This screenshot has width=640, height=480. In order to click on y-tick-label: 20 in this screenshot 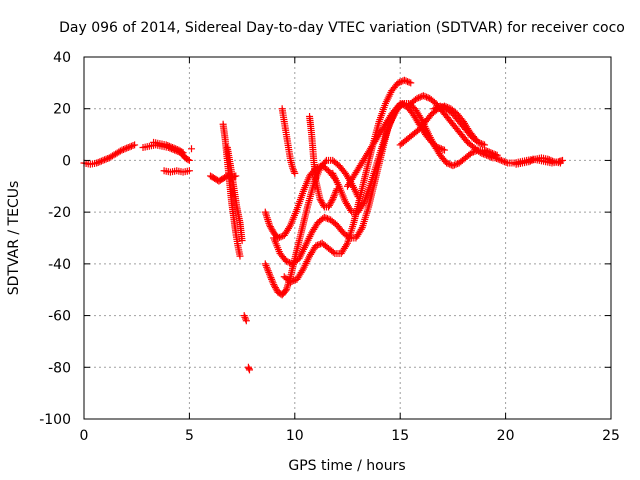, I will do `click(62, 110)`.